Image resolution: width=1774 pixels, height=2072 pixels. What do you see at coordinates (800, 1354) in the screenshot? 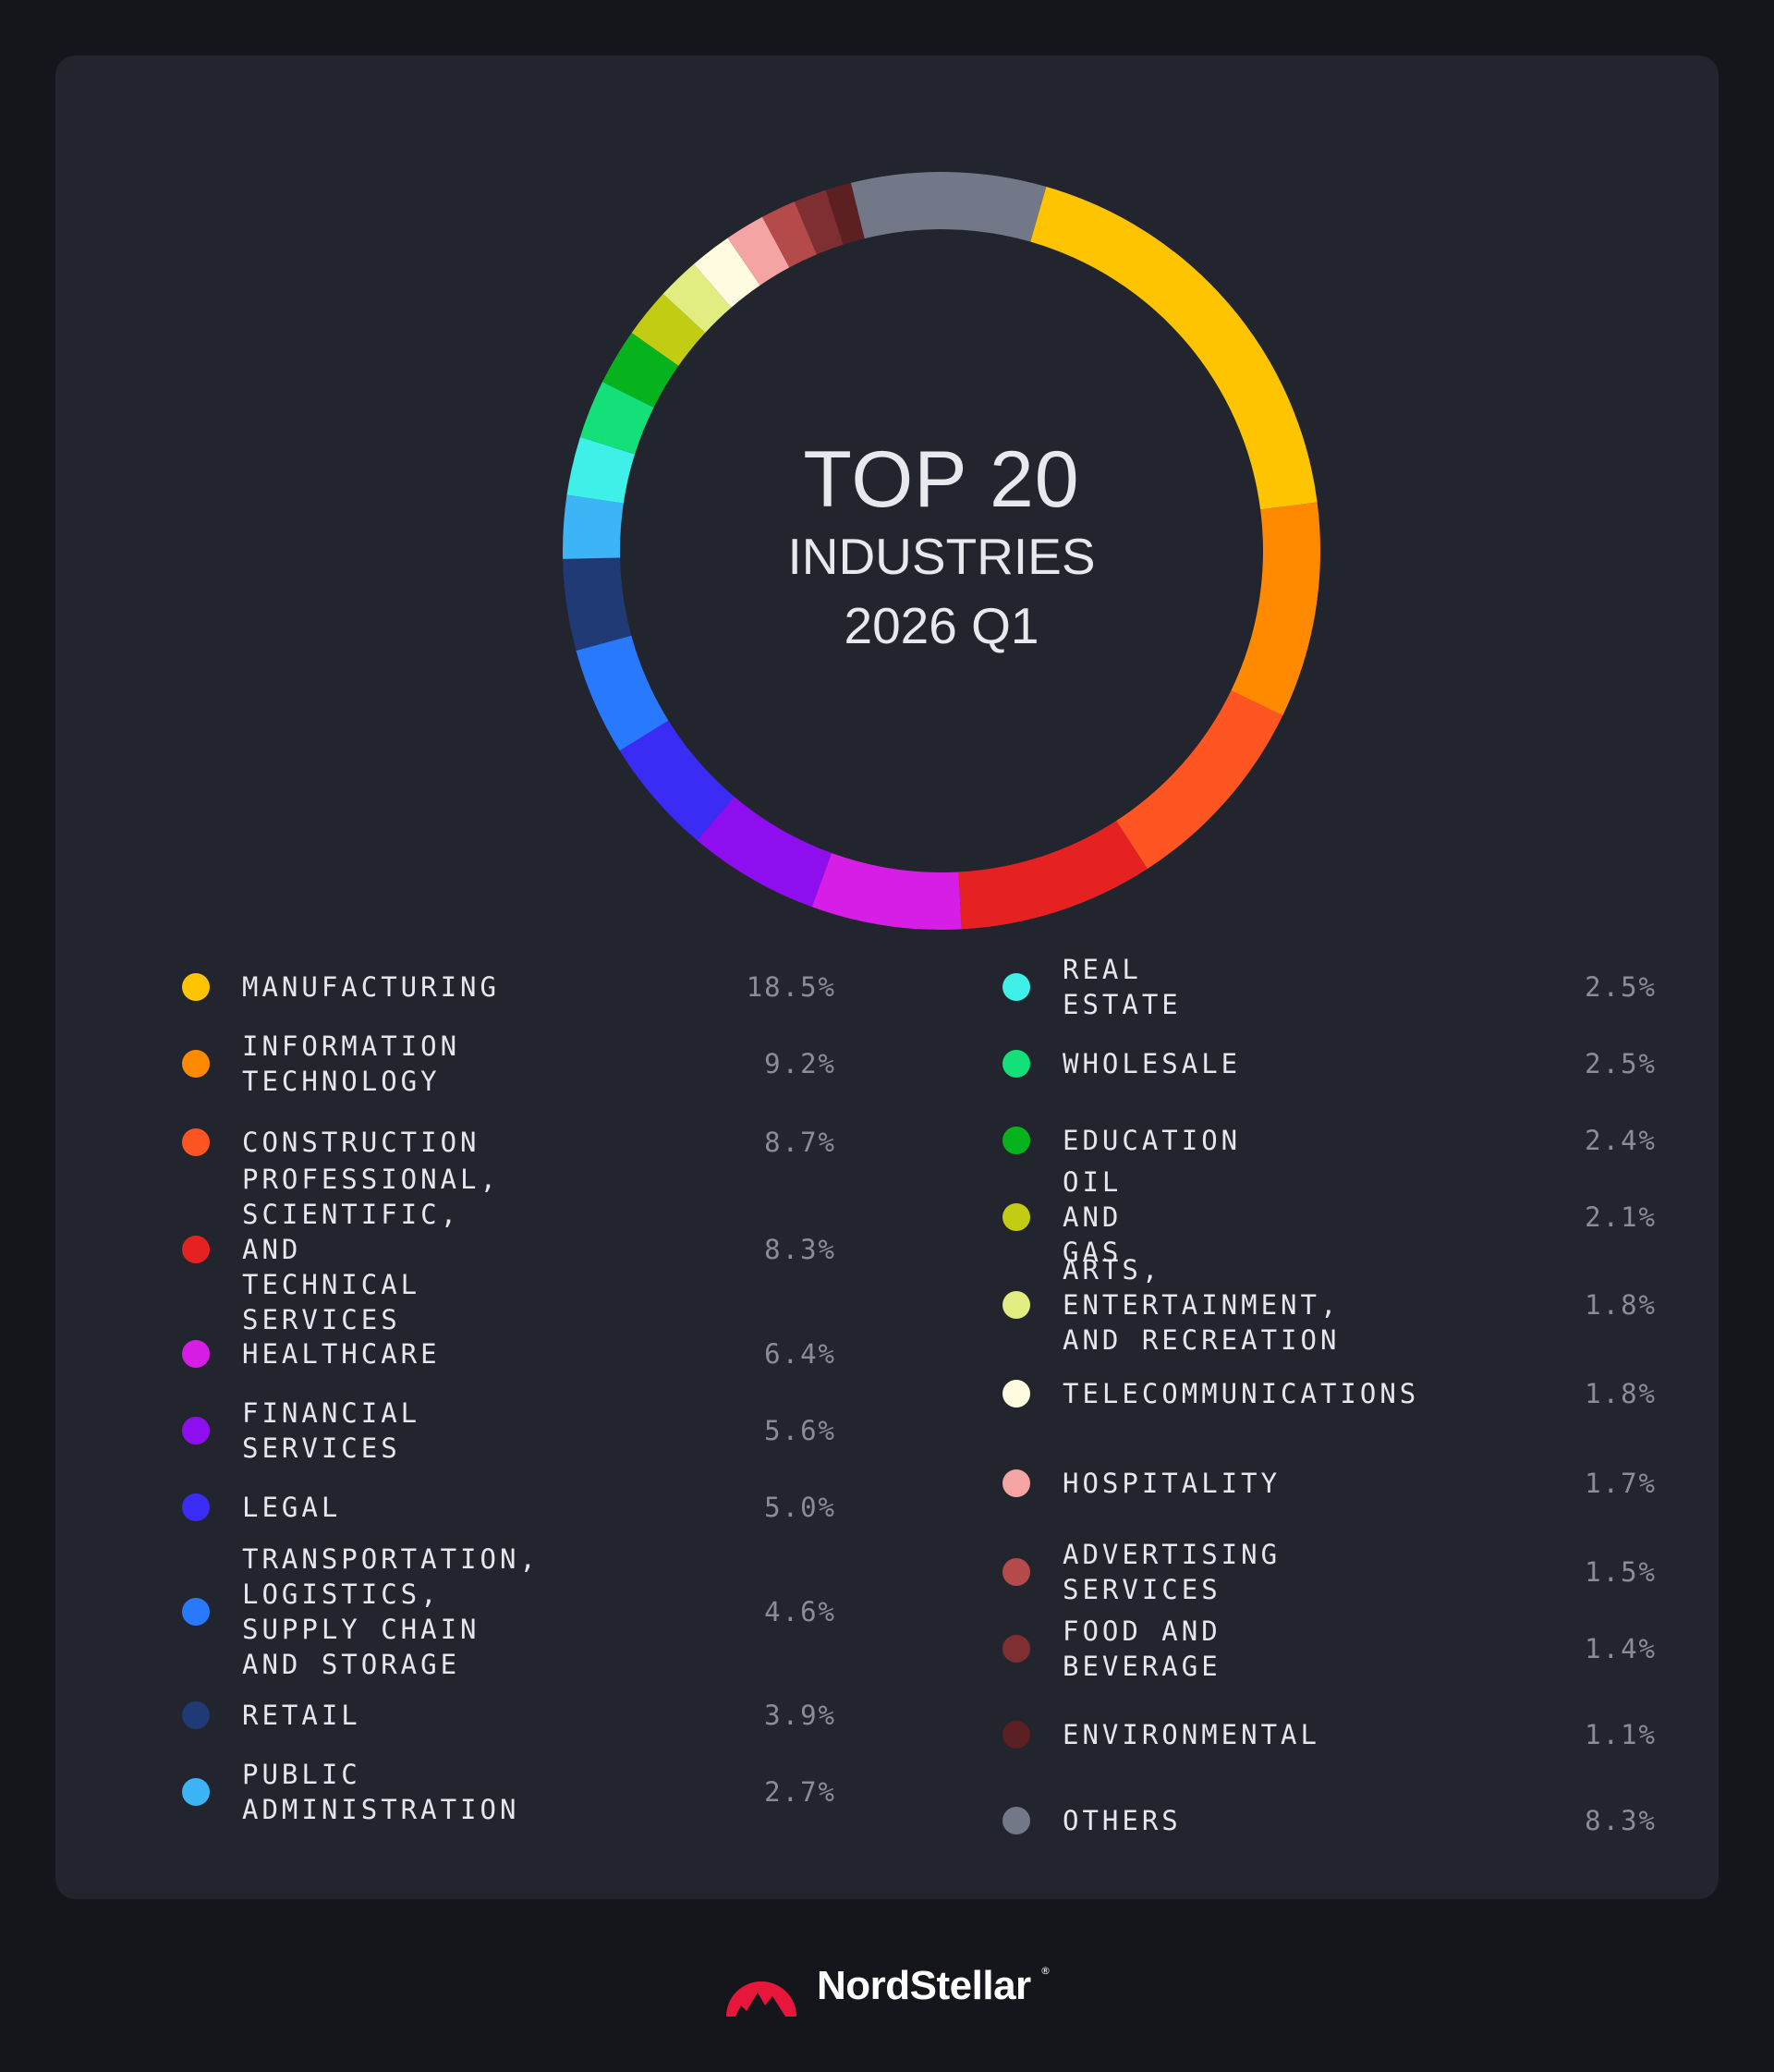
I see `legend-value: 6.4%` at bounding box center [800, 1354].